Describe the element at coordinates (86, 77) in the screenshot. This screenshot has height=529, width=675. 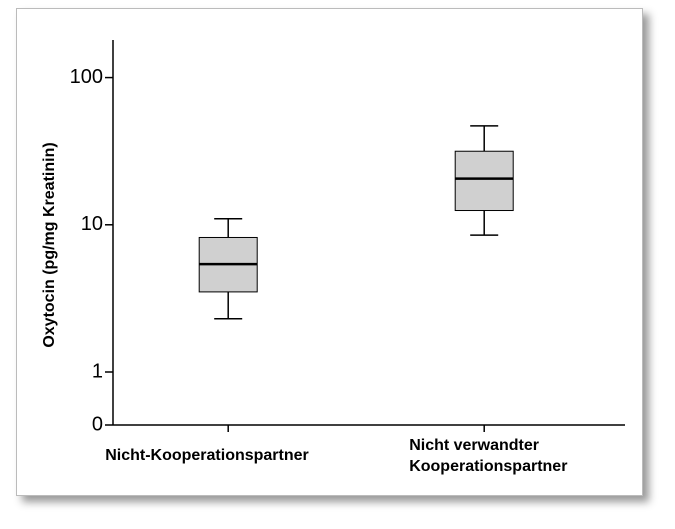
I see `y-tick-label: 100` at that location.